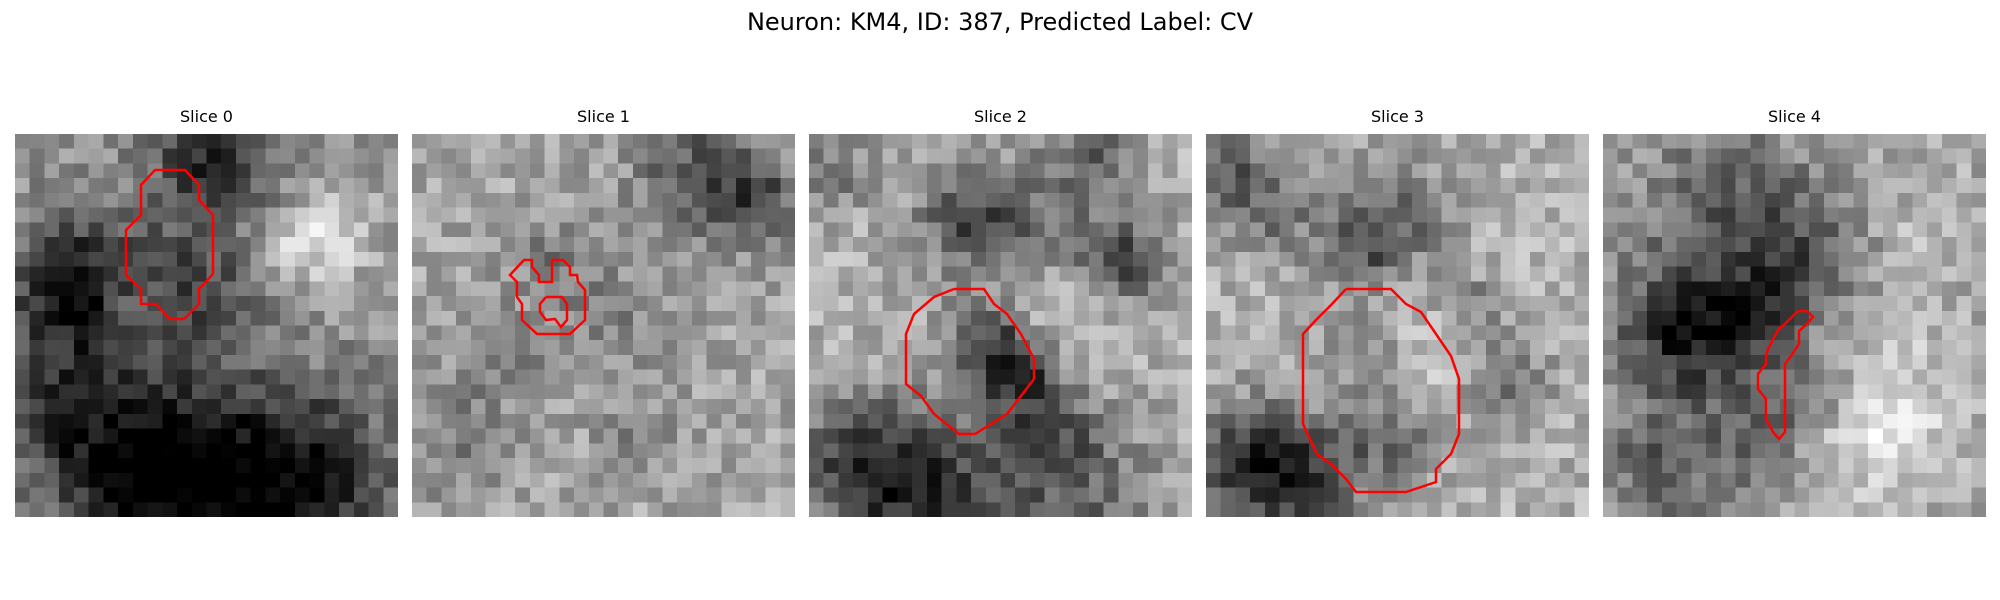 The height and width of the screenshot is (600, 2000). I want to click on slice-title-4: Slice 4, so click(1794, 116).